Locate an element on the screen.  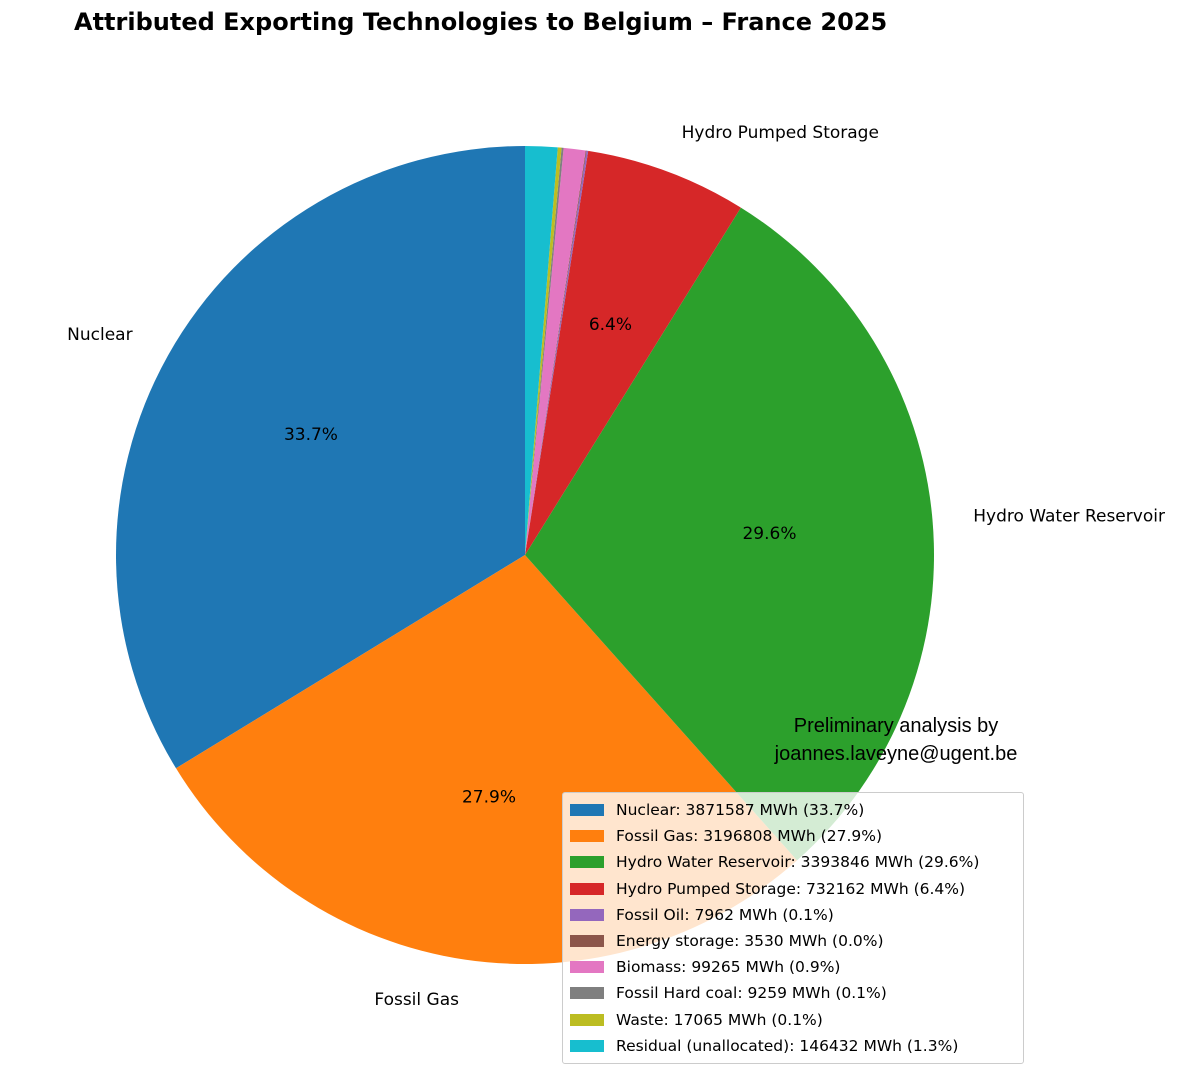
pie-slice-residual-unallocated is located at coordinates (541, 350).